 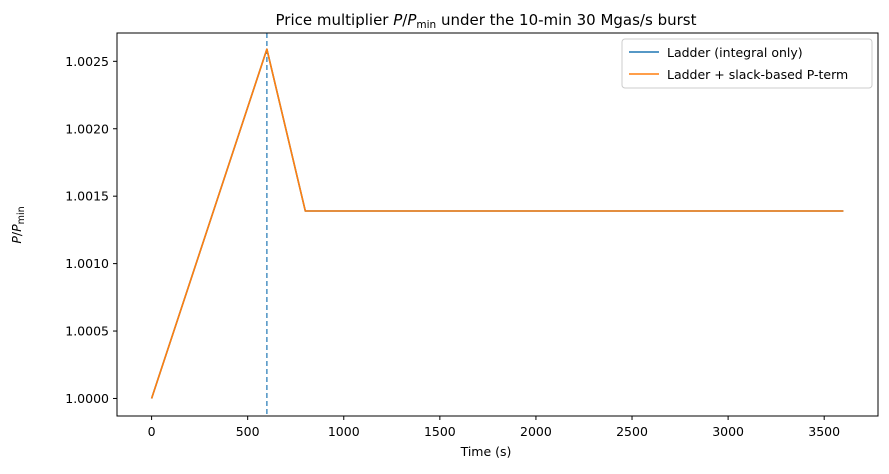 What do you see at coordinates (248, 431) in the screenshot?
I see `x-tick-label: 500` at bounding box center [248, 431].